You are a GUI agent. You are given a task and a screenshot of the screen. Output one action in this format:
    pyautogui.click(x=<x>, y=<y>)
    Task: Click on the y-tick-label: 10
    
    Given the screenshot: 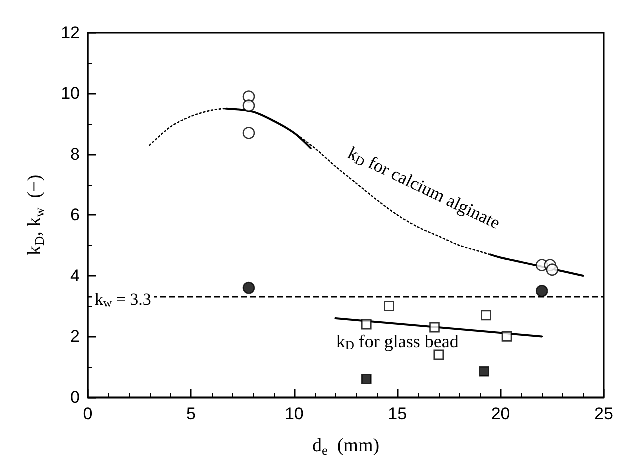 What is the action you would take?
    pyautogui.click(x=70, y=94)
    